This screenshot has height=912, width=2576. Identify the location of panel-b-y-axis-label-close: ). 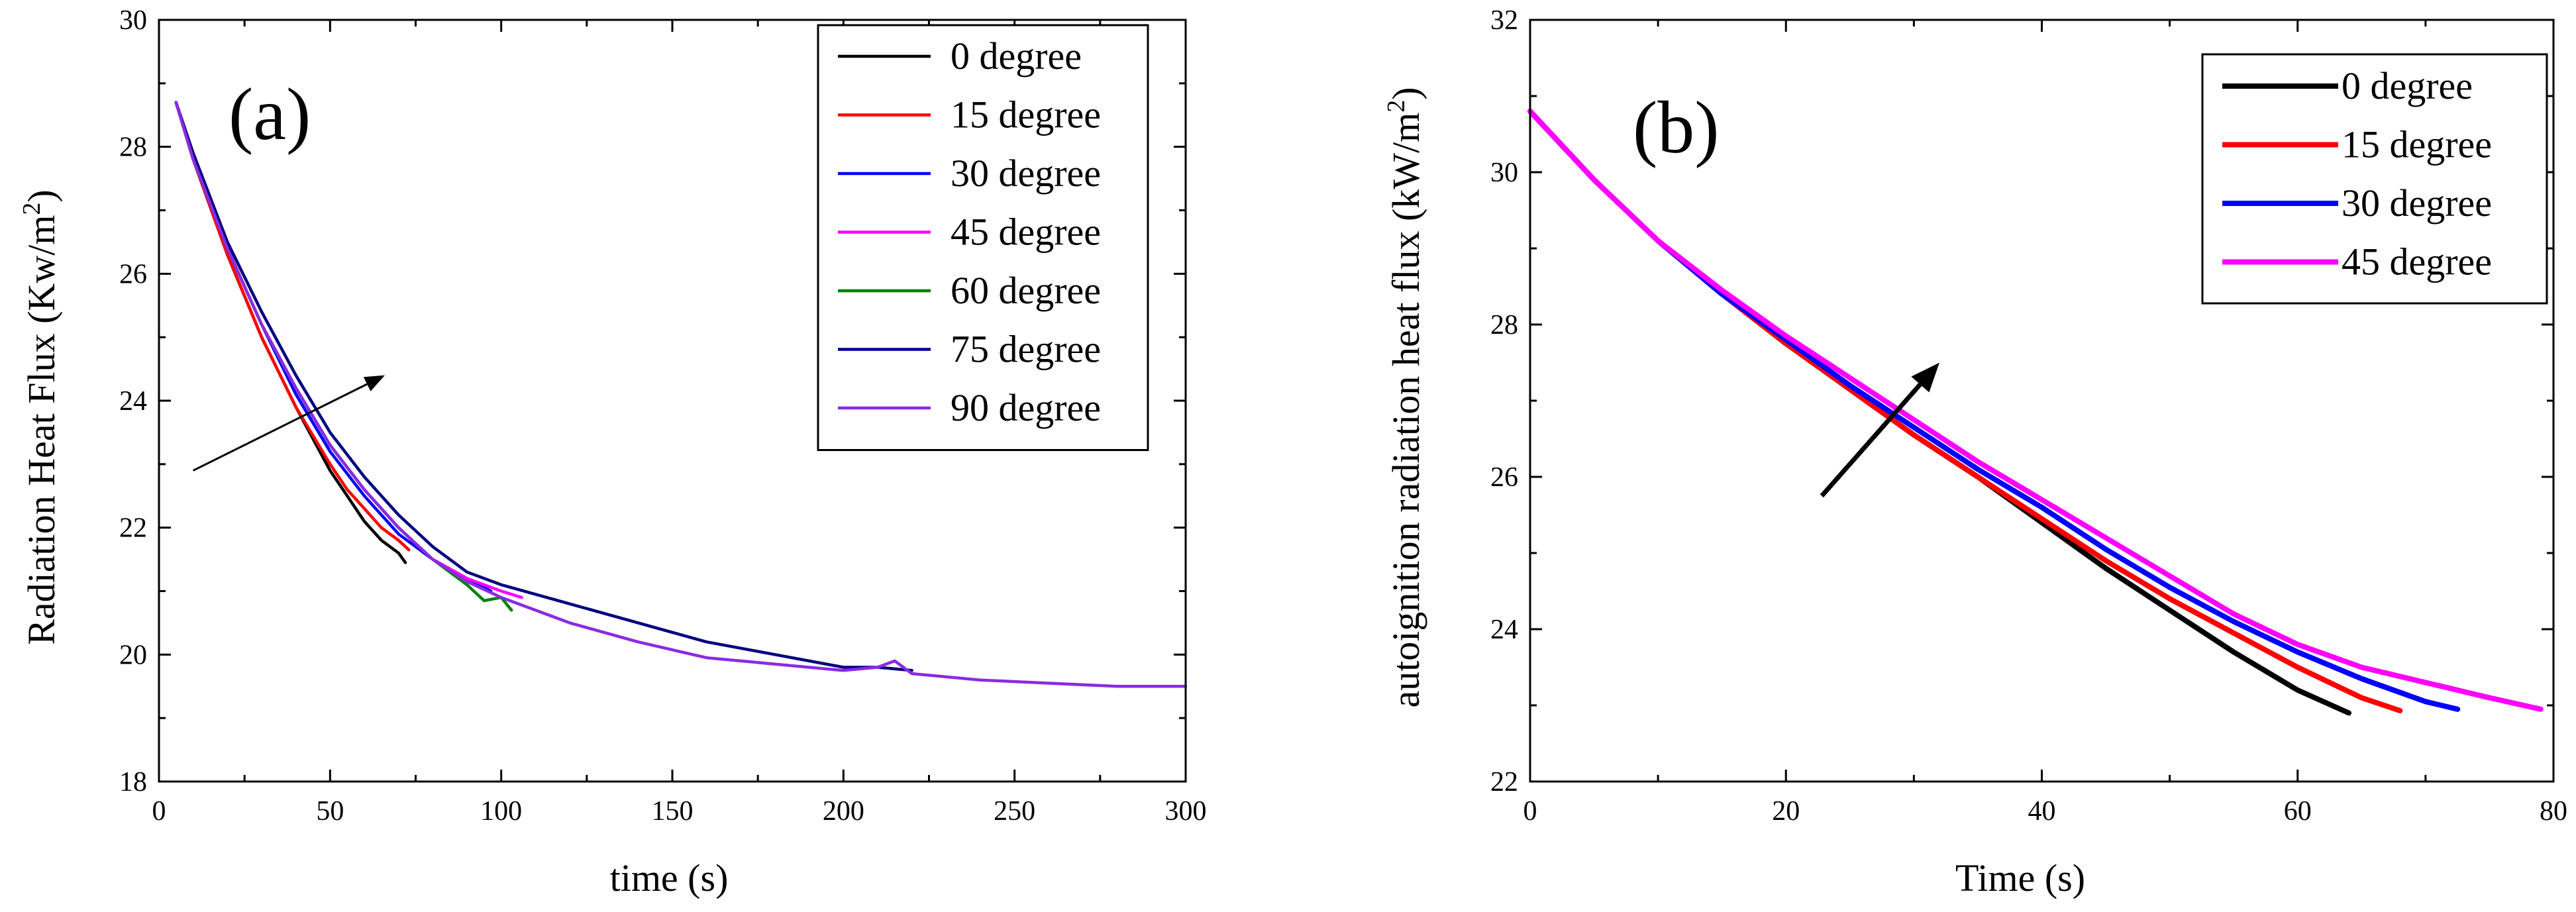
(1405, 93).